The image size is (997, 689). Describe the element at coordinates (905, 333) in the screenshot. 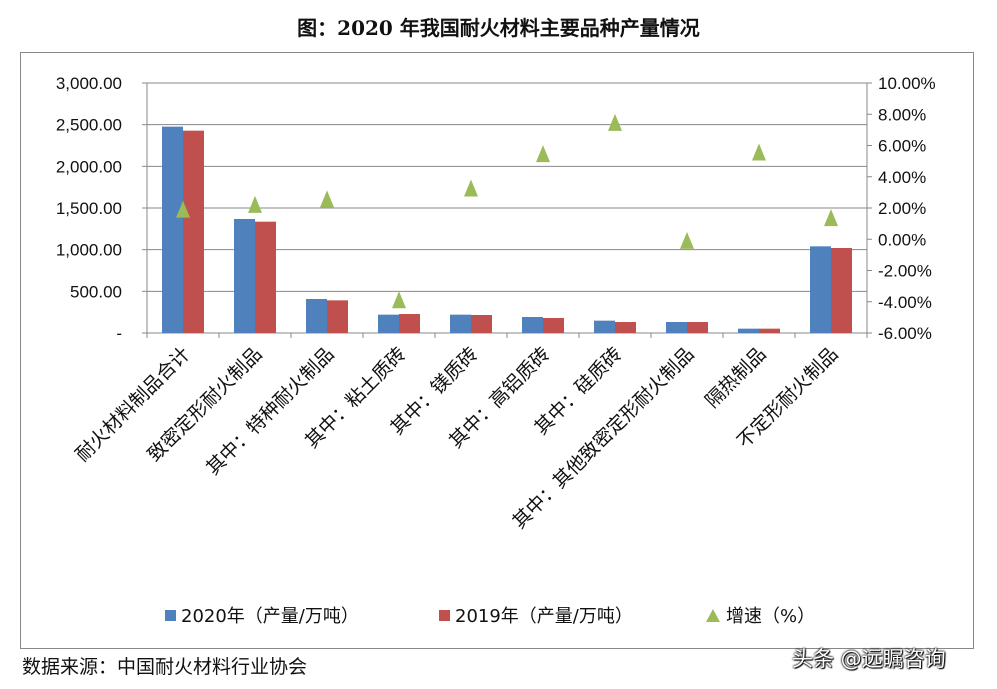

I see `y2-tick-label: -6.00%` at that location.